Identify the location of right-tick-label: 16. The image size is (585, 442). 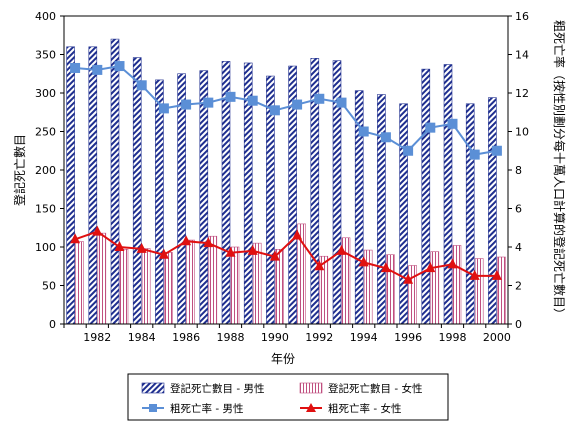
(522, 16).